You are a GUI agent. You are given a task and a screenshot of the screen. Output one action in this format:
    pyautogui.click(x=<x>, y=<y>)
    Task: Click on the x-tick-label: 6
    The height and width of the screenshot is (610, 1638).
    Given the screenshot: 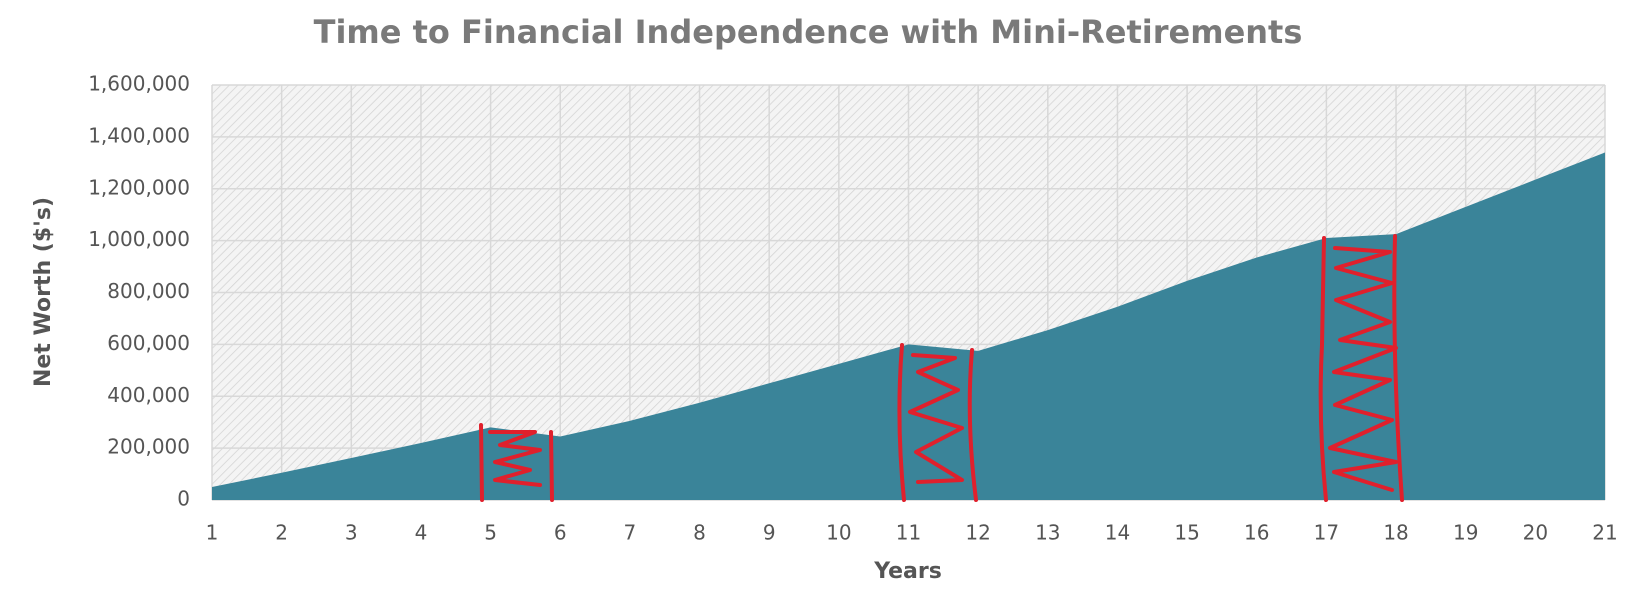 What is the action you would take?
    pyautogui.click(x=560, y=533)
    